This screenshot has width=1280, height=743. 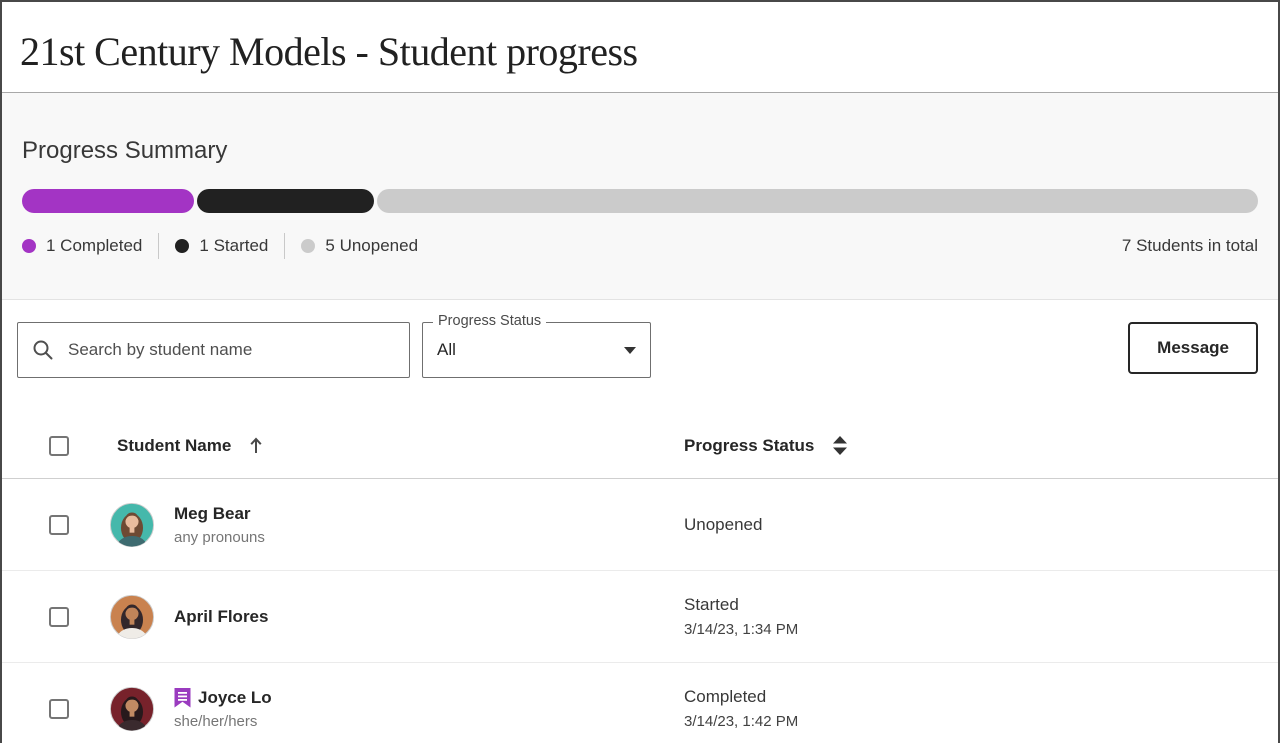 What do you see at coordinates (212, 513) in the screenshot?
I see `student-name-link: Meg Bear` at bounding box center [212, 513].